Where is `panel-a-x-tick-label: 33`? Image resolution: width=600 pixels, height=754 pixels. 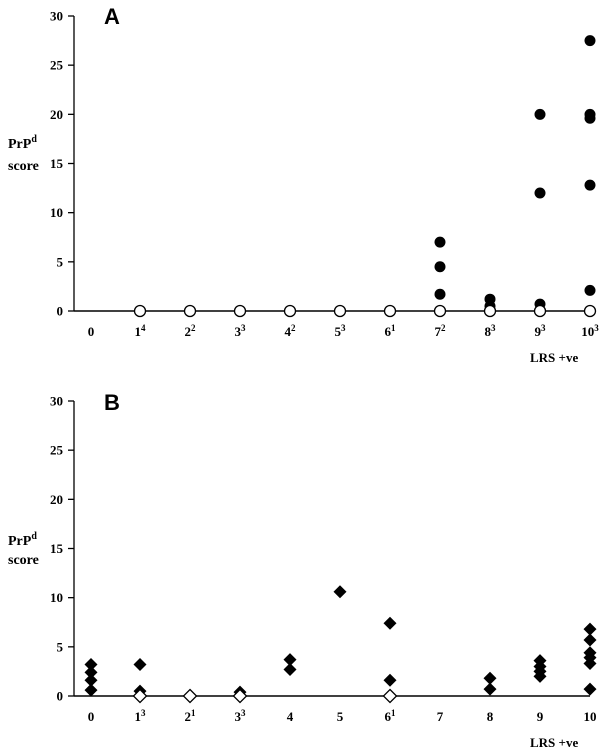 panel-a-x-tick-label: 33 is located at coordinates (241, 331).